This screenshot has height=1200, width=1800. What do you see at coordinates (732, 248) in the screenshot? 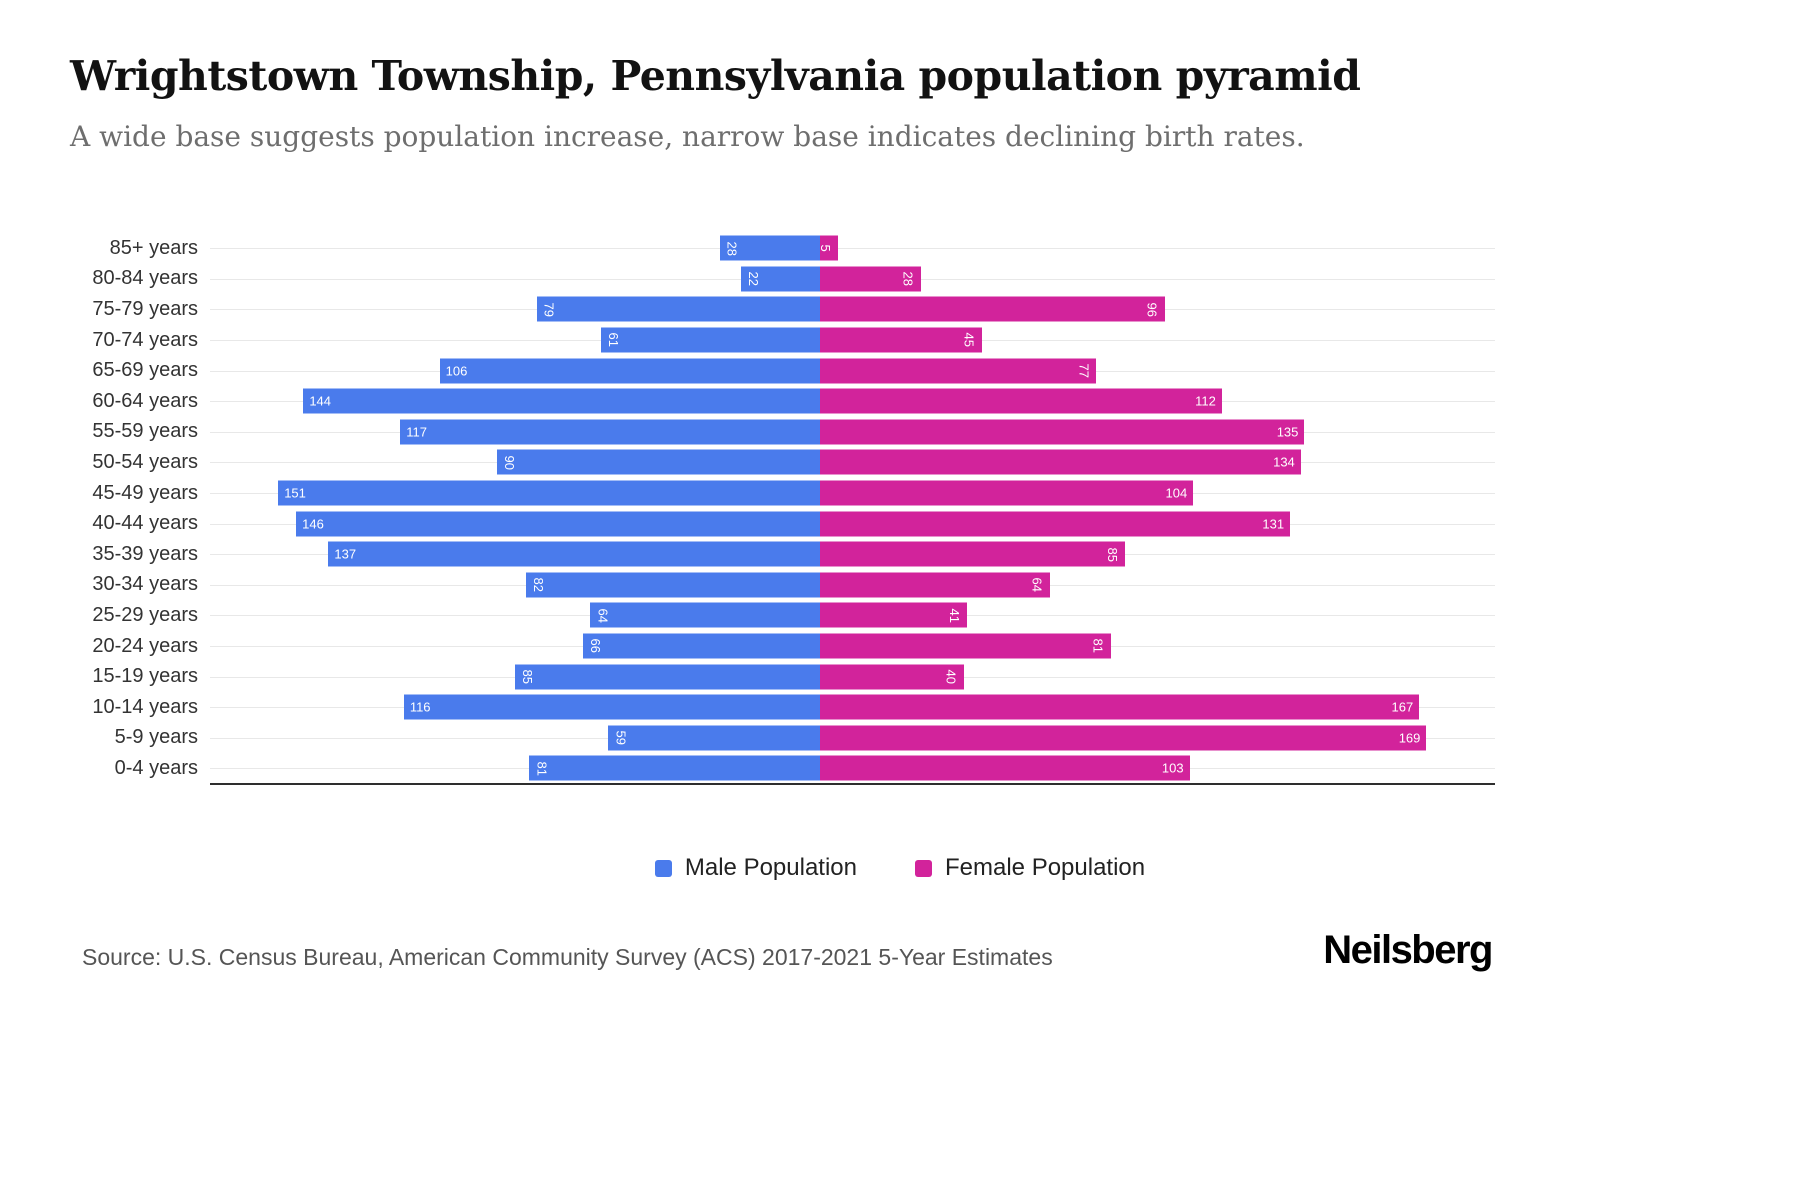
I see `bar-value-label: 28` at bounding box center [732, 248].